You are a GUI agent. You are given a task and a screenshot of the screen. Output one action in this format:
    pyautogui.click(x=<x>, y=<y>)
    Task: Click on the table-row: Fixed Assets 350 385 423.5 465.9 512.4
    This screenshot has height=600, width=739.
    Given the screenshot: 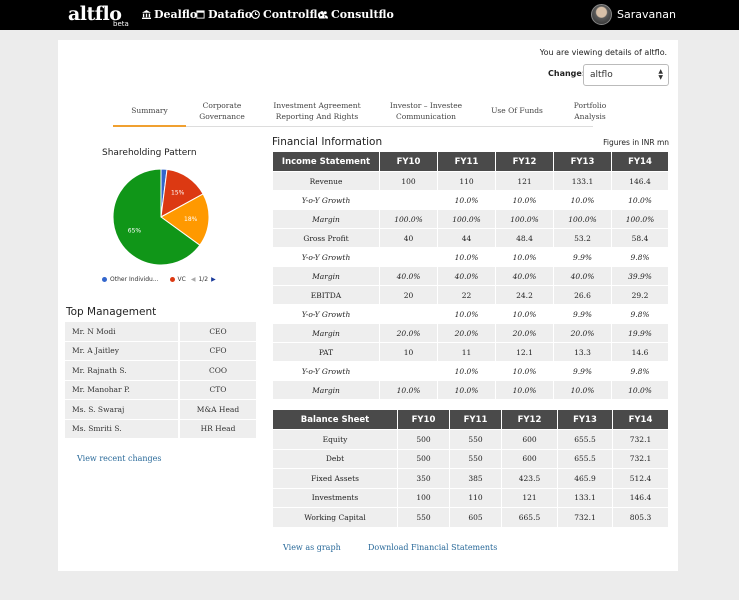 What is the action you would take?
    pyautogui.click(x=470, y=478)
    